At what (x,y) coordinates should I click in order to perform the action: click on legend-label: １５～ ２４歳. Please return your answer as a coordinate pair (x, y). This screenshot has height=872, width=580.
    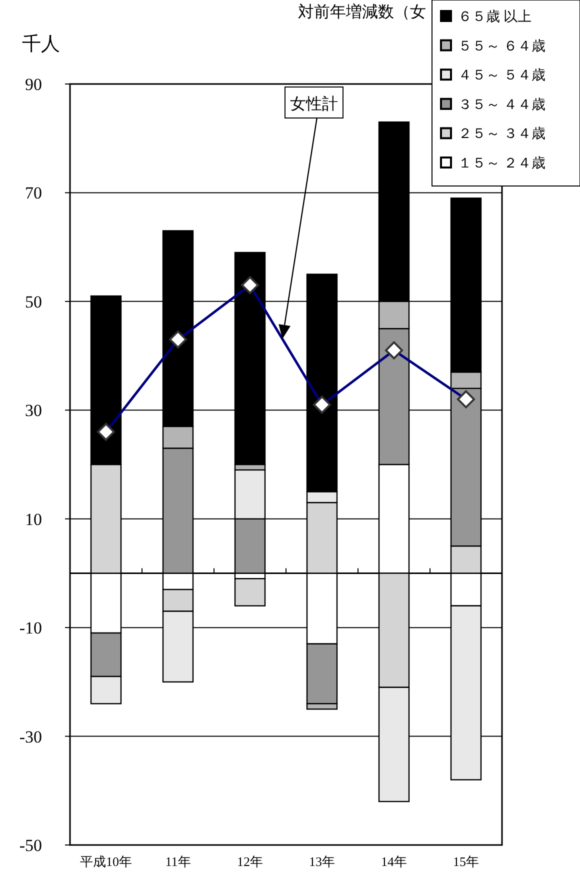
    Looking at the image, I should click on (502, 164).